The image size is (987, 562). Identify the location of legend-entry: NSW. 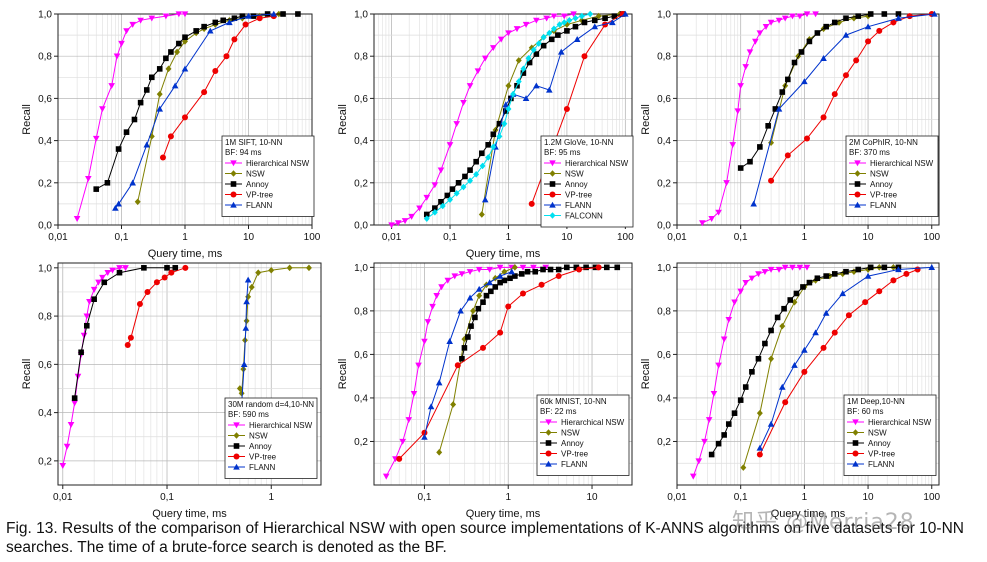
(877, 433).